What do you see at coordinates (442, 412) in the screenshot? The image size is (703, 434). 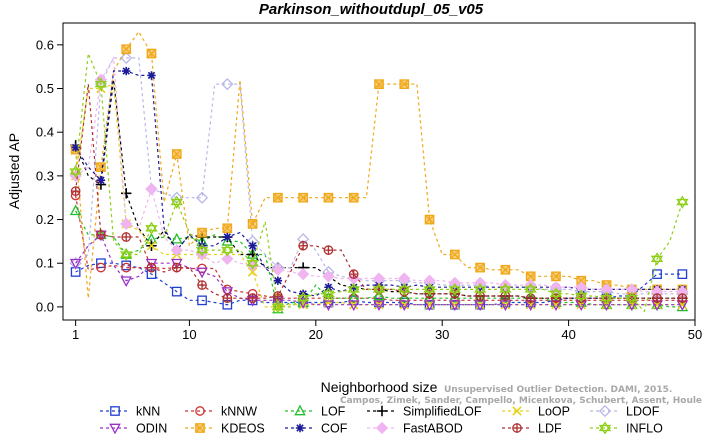 I see `legend-label: SimplifiedLOF` at bounding box center [442, 412].